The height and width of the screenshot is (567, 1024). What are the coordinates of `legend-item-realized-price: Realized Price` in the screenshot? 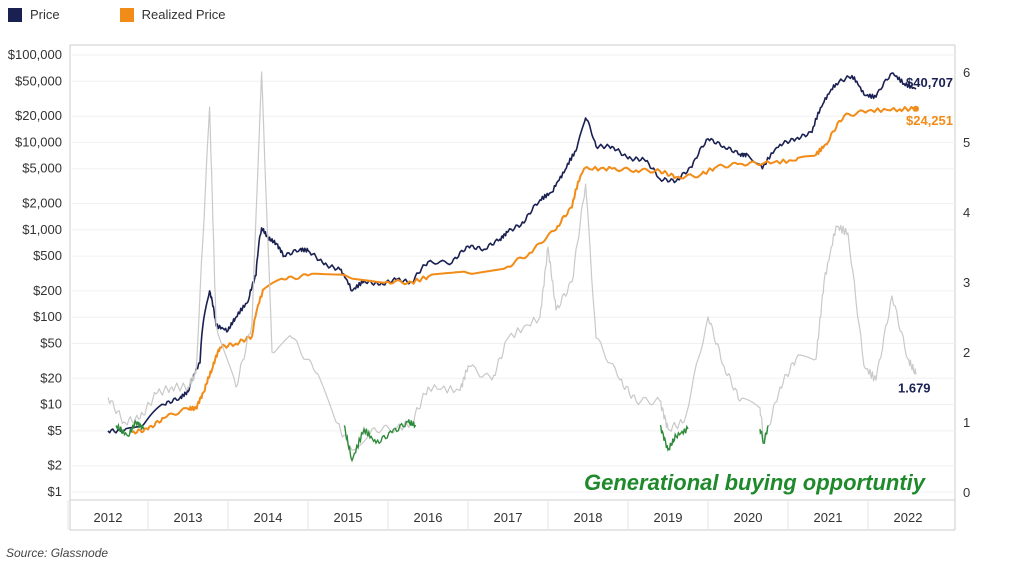 It's located at (172, 14).